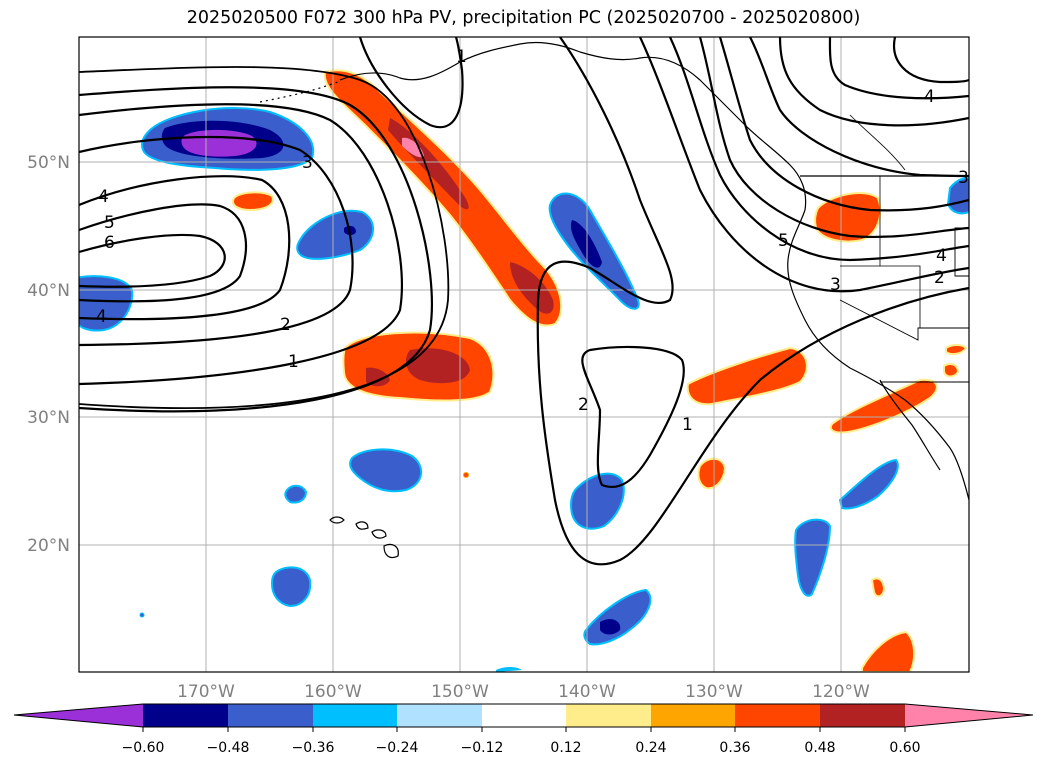 This screenshot has height=765, width=1047. I want to click on colorbar-tick: −0.36, so click(313, 748).